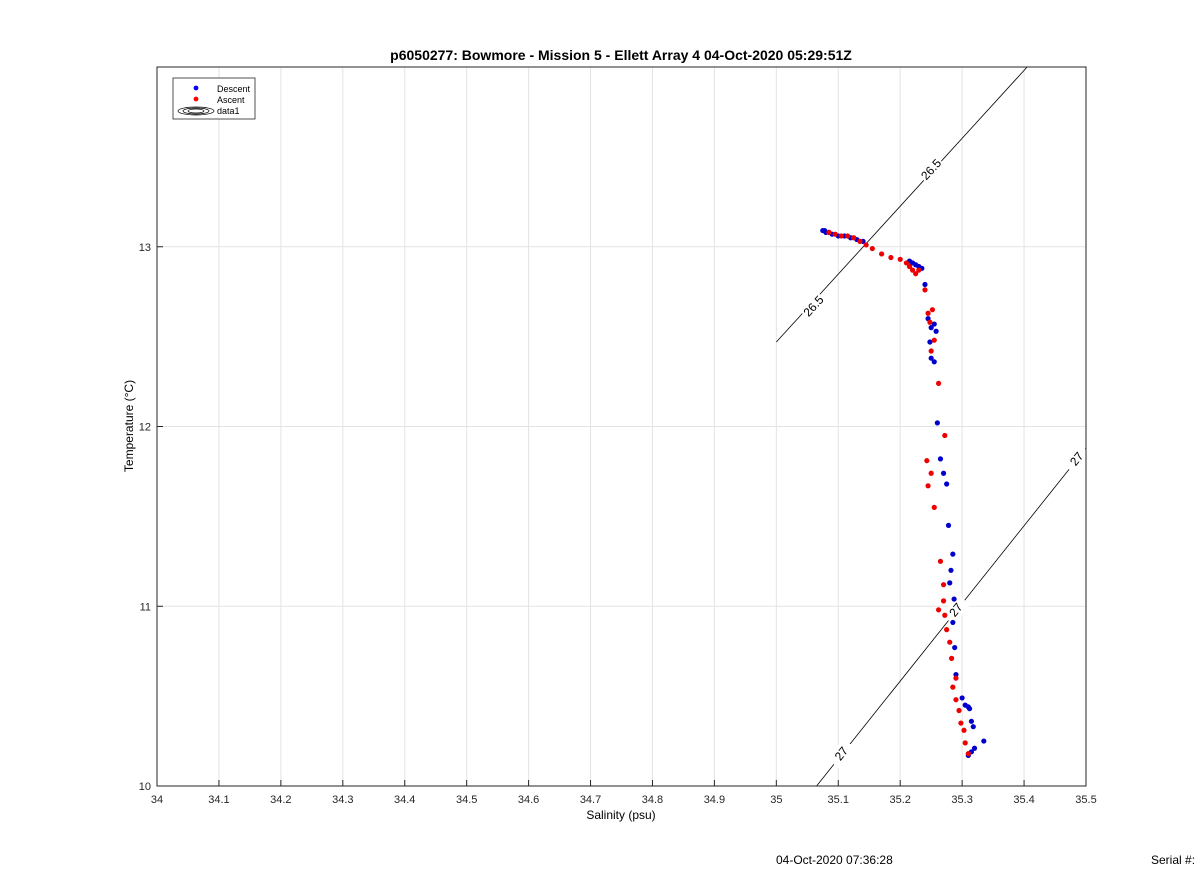 The height and width of the screenshot is (885, 1200). What do you see at coordinates (231, 100) in the screenshot?
I see `legend-label-ascent: Ascent` at bounding box center [231, 100].